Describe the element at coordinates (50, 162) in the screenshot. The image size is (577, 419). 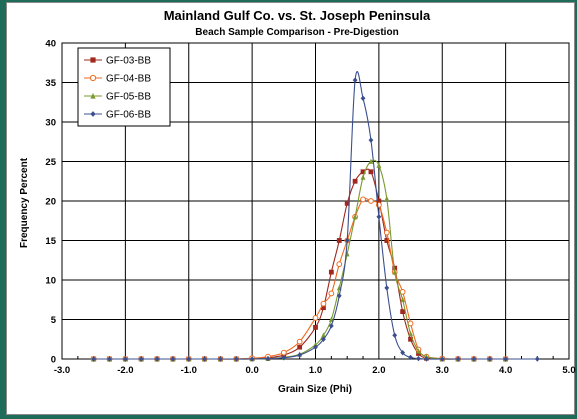
I see `y-tick-label: 25` at that location.